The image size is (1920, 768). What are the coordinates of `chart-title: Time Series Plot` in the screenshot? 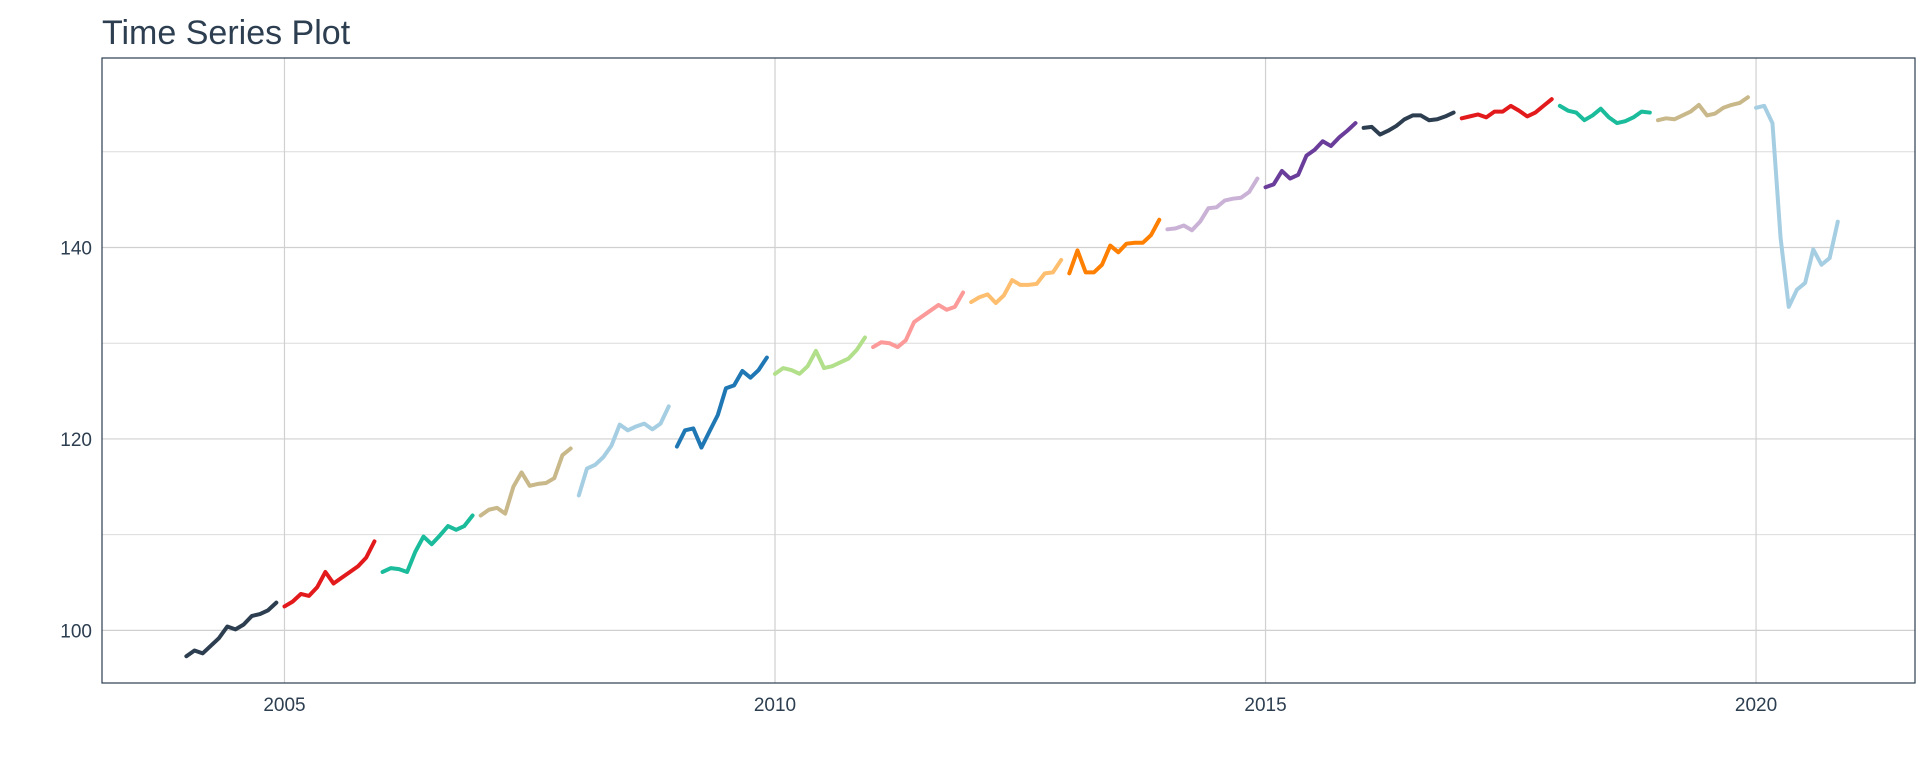 It's located at (226, 33).